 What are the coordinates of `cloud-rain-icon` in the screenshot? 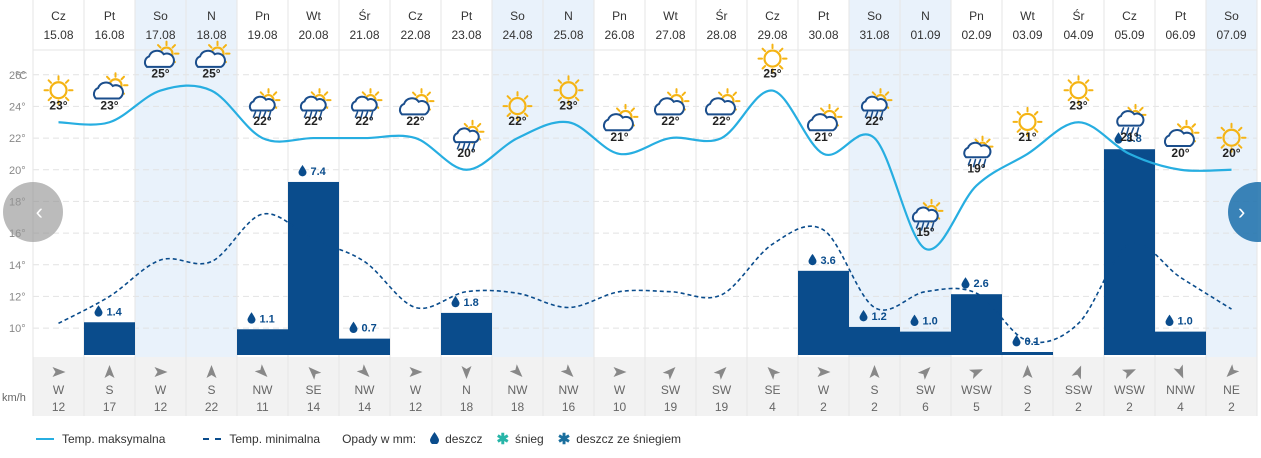 It's located at (978, 151).